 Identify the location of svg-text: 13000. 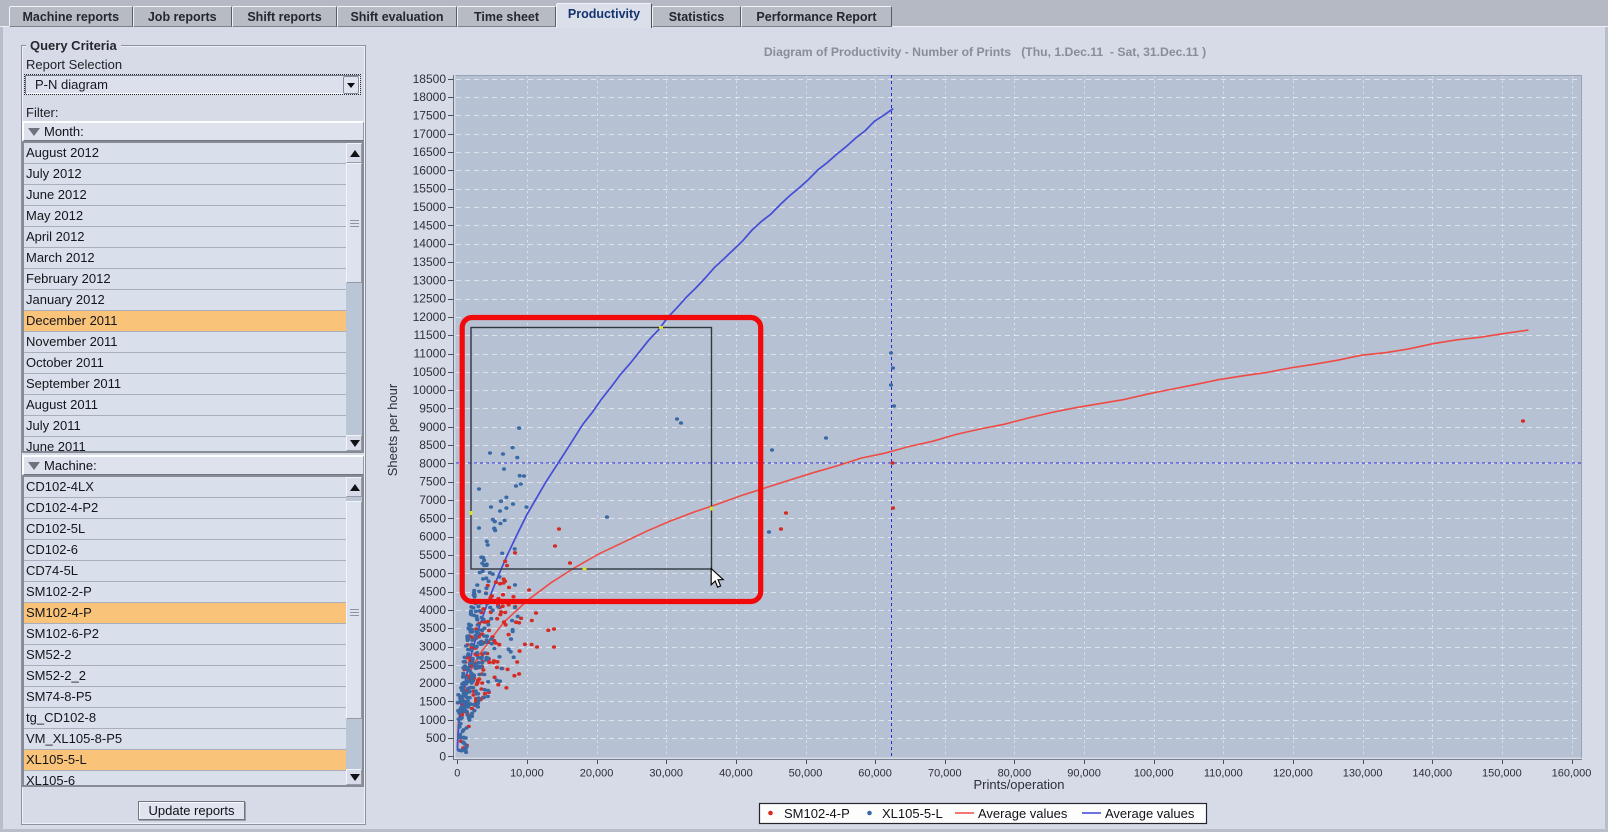
(430, 280).